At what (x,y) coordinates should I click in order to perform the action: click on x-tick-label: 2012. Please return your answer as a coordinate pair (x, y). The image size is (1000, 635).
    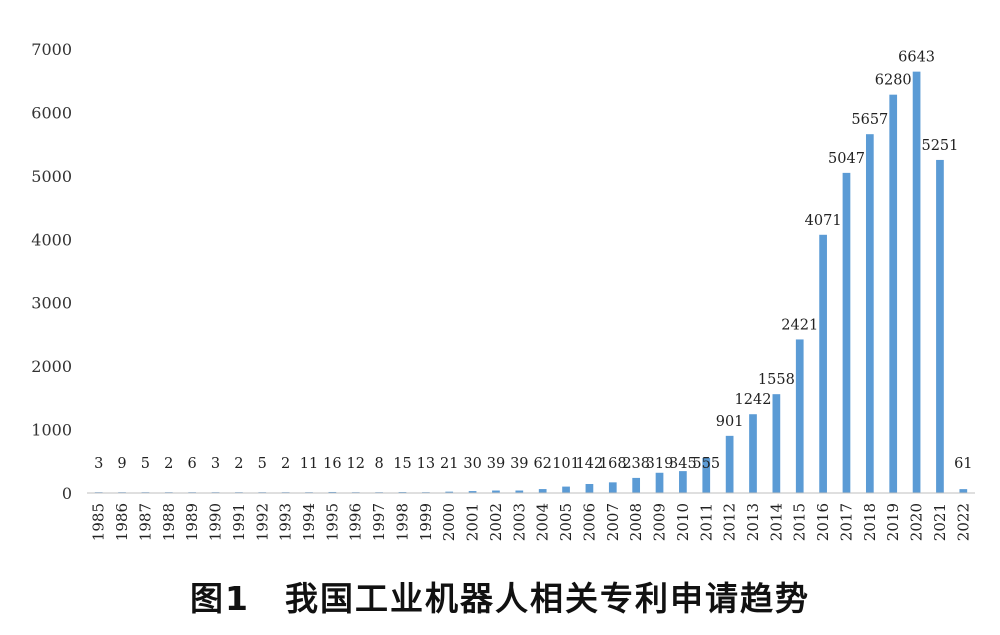
    Looking at the image, I should click on (730, 522).